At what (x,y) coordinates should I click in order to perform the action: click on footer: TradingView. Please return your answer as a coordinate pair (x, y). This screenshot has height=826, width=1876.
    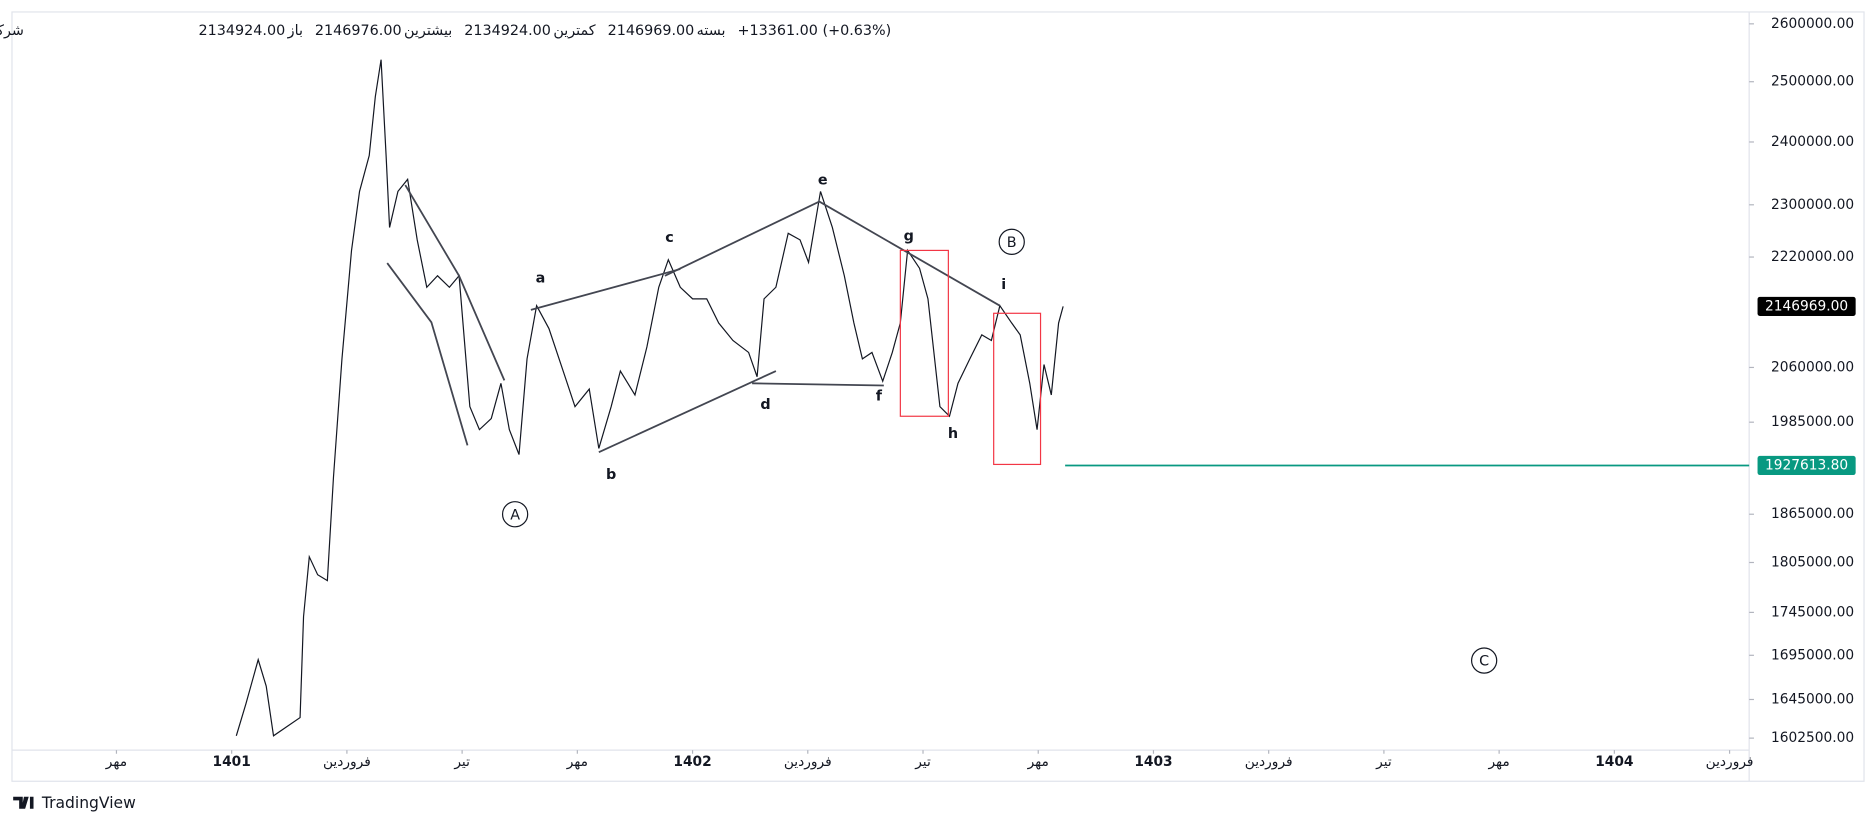
    Looking at the image, I should click on (74, 803).